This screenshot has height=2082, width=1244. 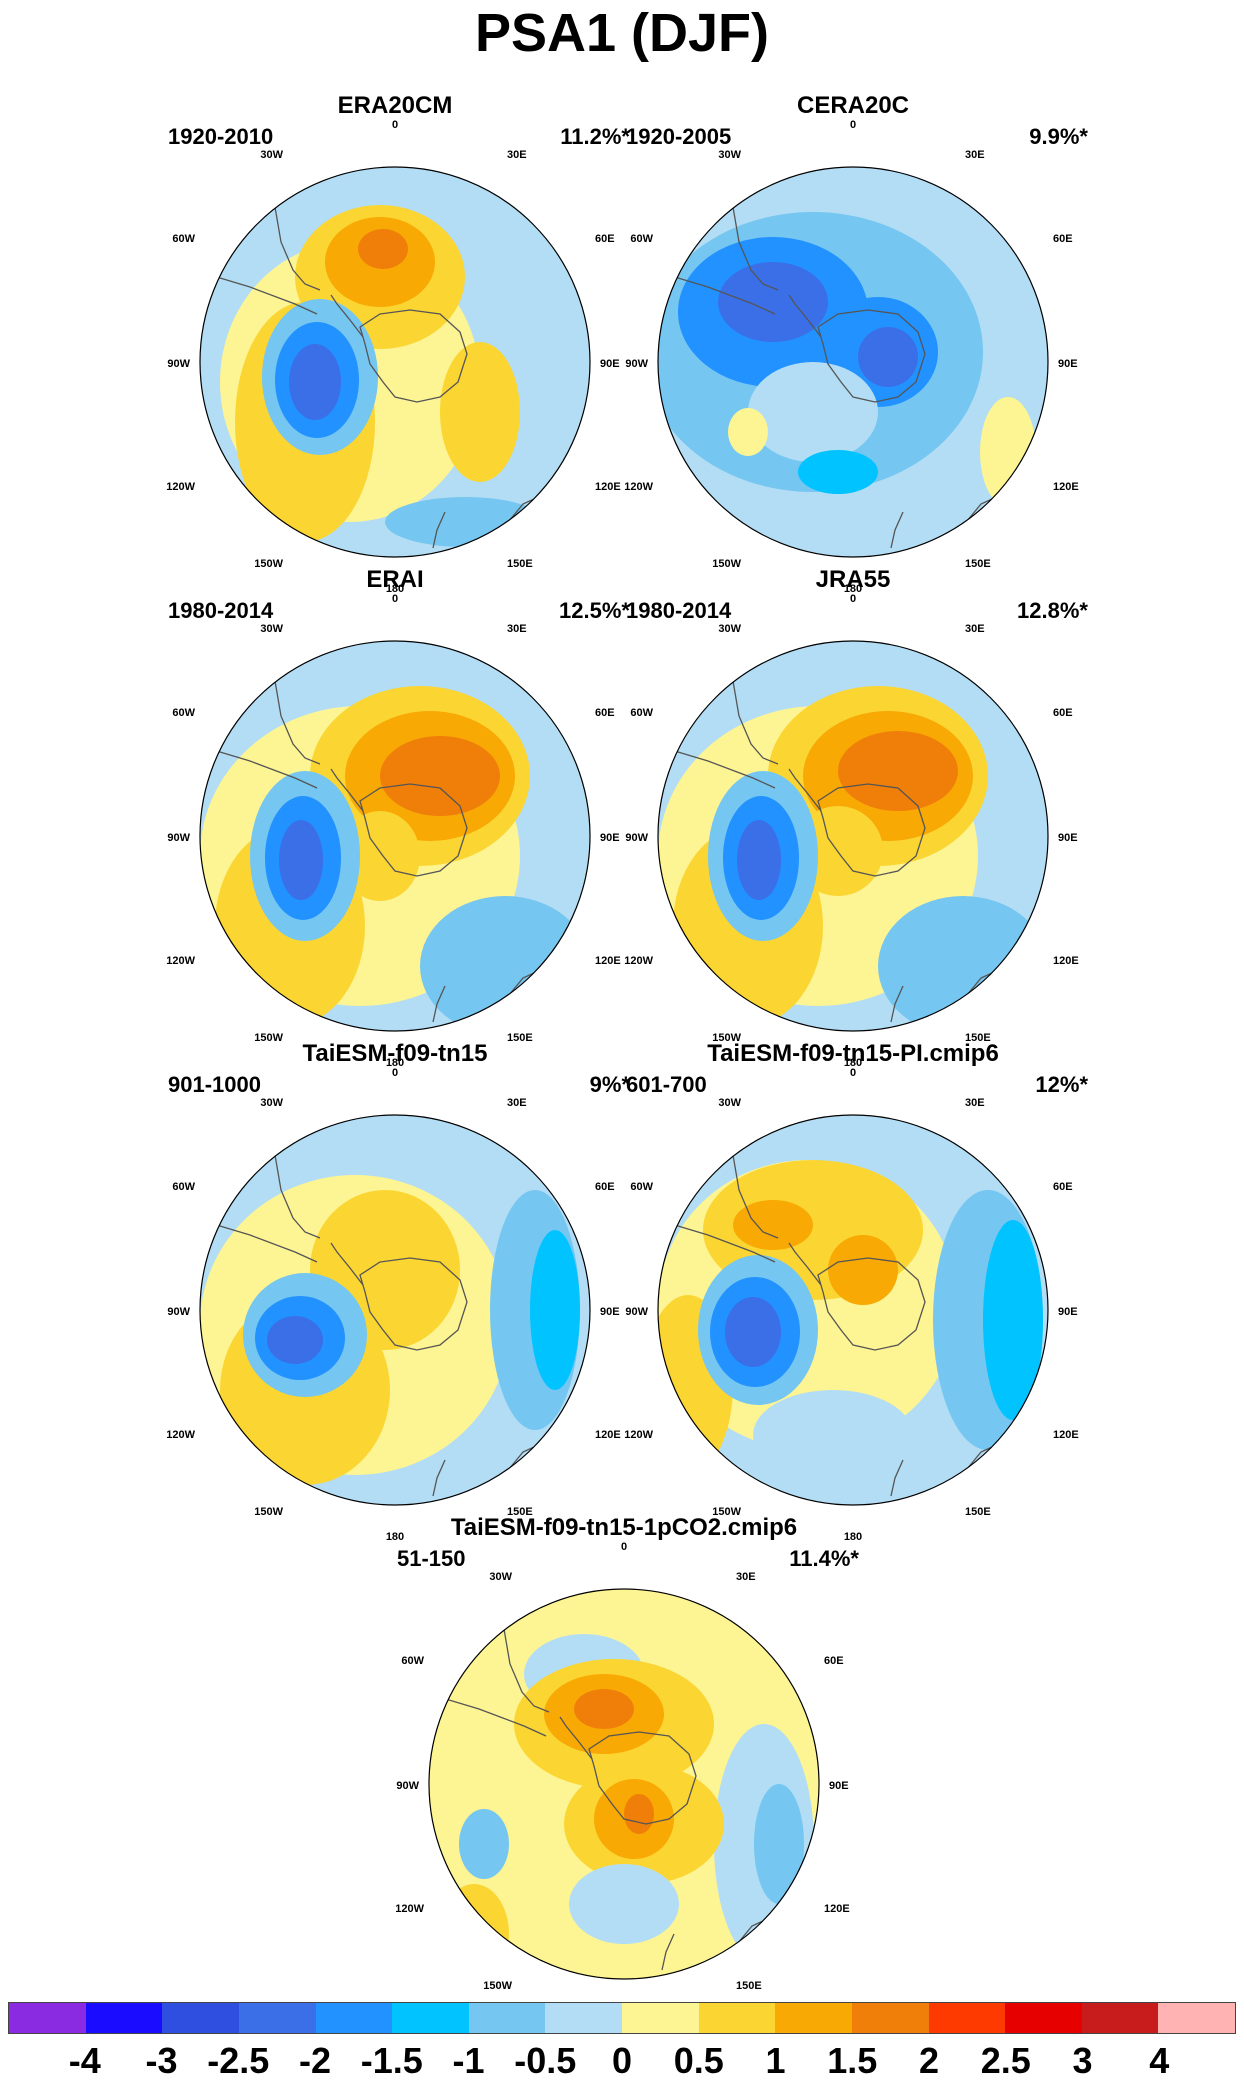 What do you see at coordinates (775, 2060) in the screenshot?
I see `colorbar-tick-label: 1` at bounding box center [775, 2060].